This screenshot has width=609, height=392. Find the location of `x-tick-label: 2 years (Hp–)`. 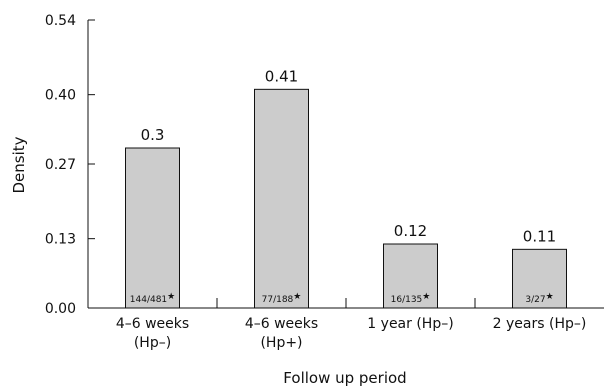

x-tick-label: 2 years (Hp–) is located at coordinates (540, 324).